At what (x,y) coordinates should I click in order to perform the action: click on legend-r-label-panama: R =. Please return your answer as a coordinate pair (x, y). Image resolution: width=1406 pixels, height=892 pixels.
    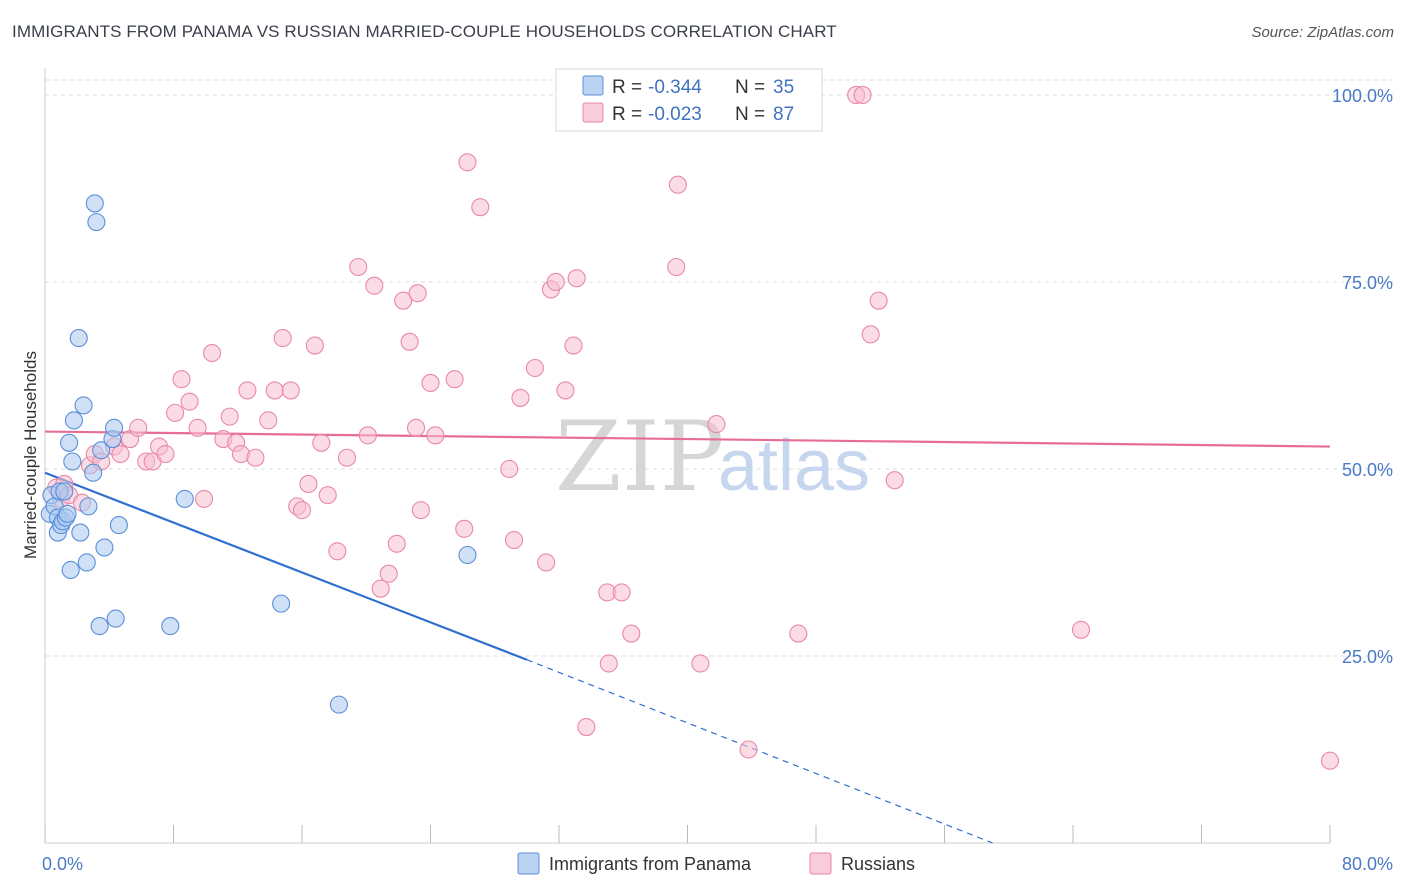
    Looking at the image, I should click on (627, 87).